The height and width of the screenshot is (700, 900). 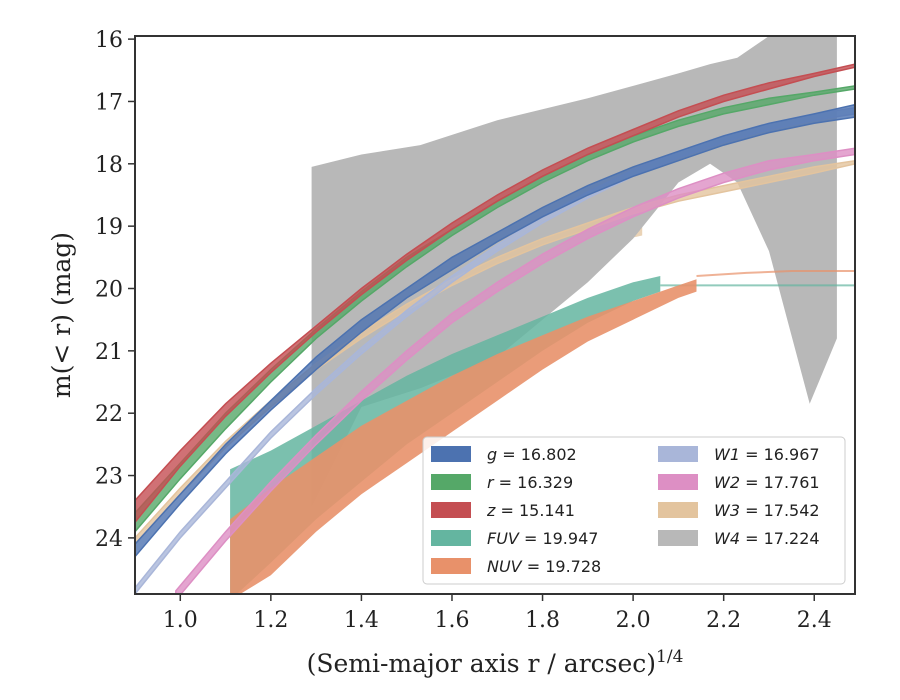 I want to click on x-axis-title: (Semi-major axis r / arcsec)1/4, so click(x=495, y=662).